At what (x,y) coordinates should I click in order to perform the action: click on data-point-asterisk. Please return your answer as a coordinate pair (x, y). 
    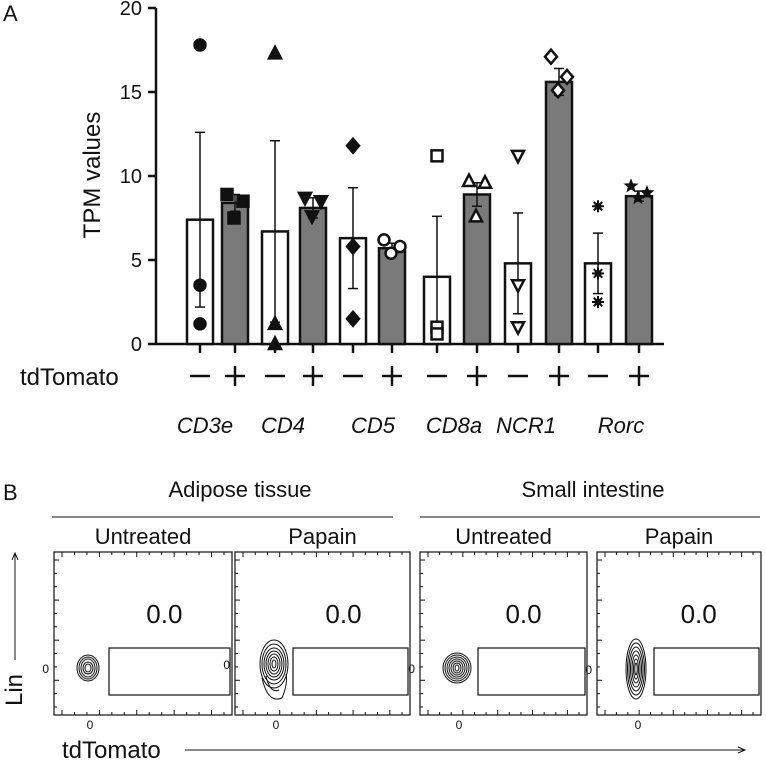
    Looking at the image, I should click on (598, 302).